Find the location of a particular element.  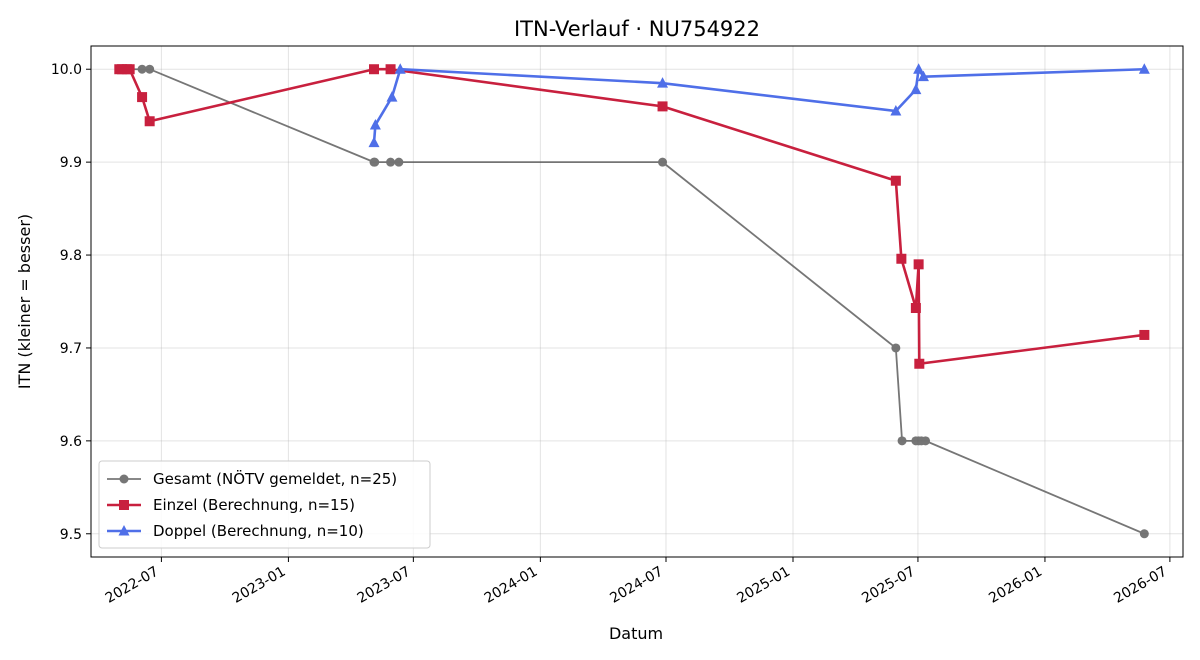

legend-box is located at coordinates (264, 504).